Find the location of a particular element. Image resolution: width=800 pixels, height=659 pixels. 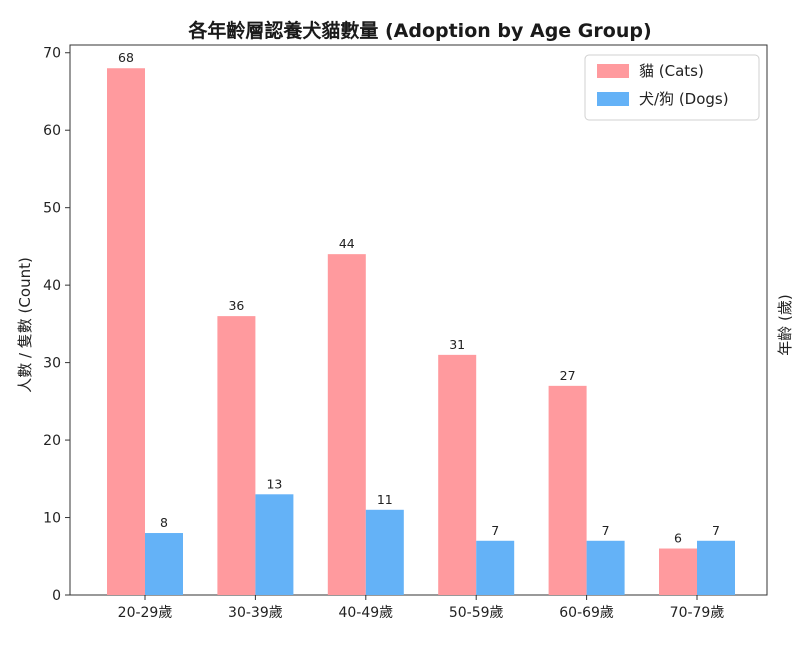

data-label-dogs: 11 is located at coordinates (385, 499).